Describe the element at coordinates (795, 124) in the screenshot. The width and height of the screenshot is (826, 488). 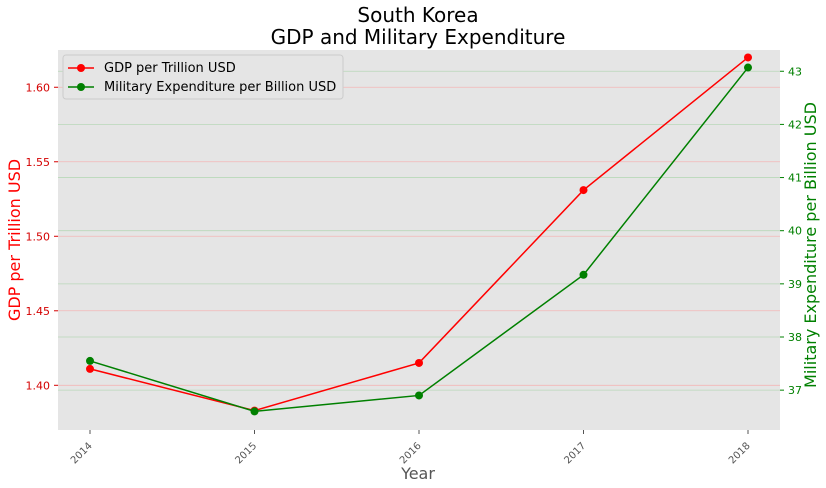
I see `tick-label-right: 42` at that location.